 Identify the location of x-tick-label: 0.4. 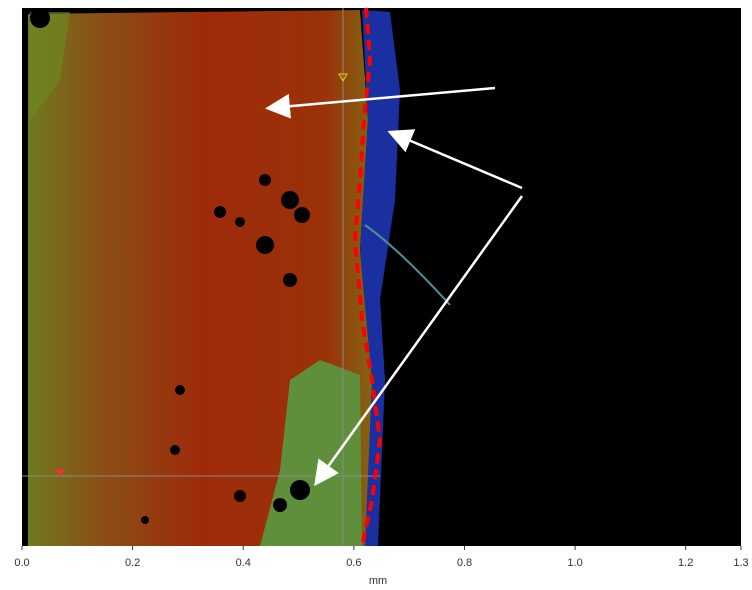
(243, 563).